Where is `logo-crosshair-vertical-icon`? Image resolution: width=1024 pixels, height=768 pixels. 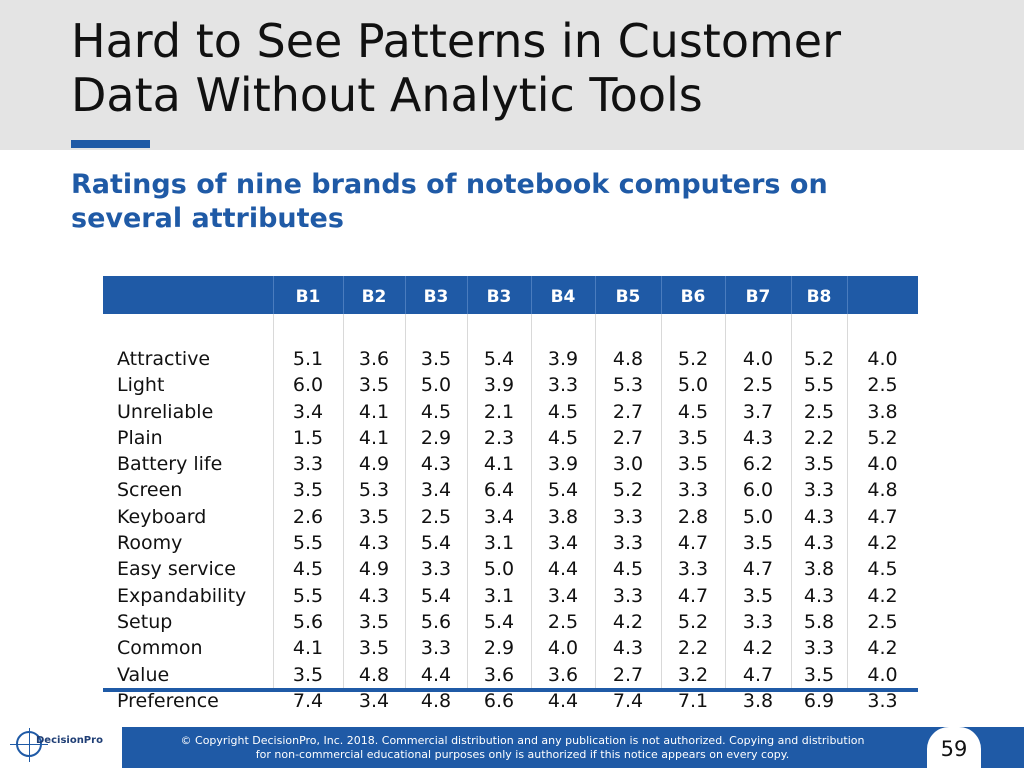 logo-crosshair-vertical-icon is located at coordinates (29, 745).